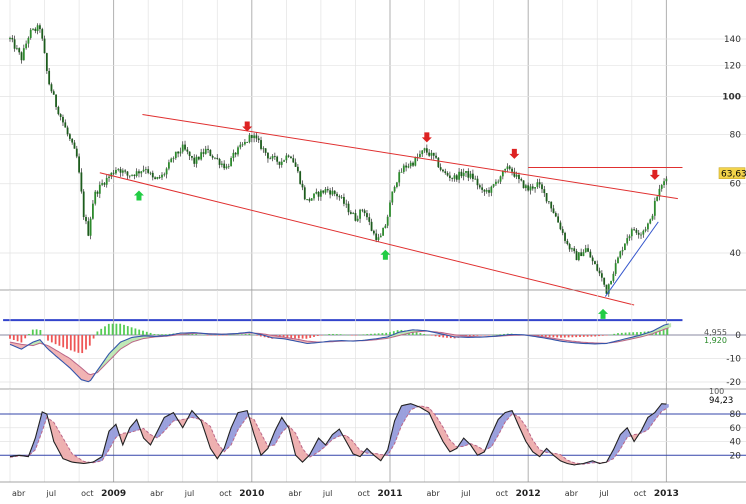  Describe the element at coordinates (721, 401) in the screenshot. I see `stochastic-value-2: 94,23` at that location.